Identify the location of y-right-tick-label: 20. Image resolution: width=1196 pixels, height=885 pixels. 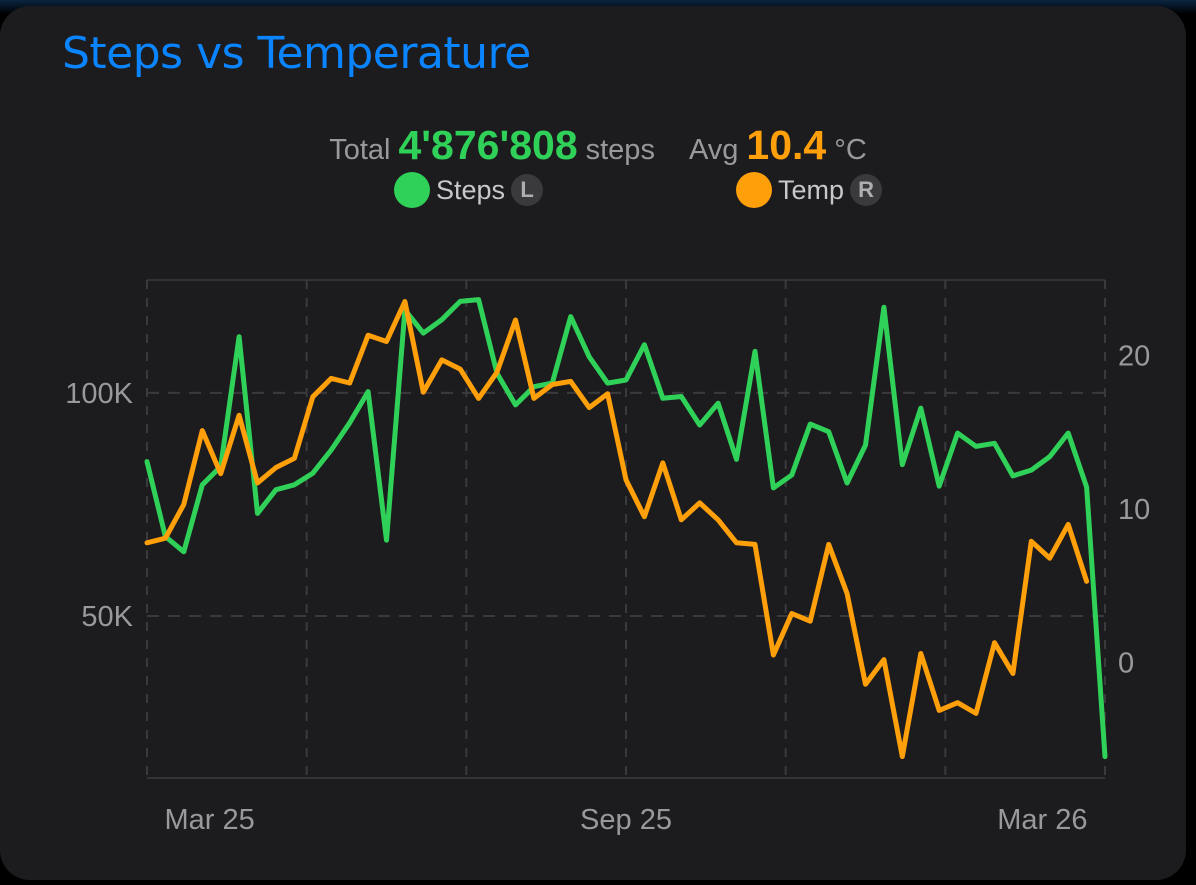
(1134, 356).